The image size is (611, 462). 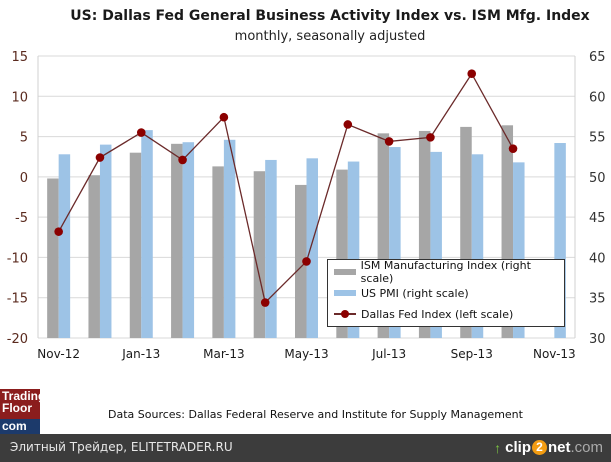 What do you see at coordinates (597, 178) in the screenshot?
I see `right-axis-tick-label: 50` at bounding box center [597, 178].